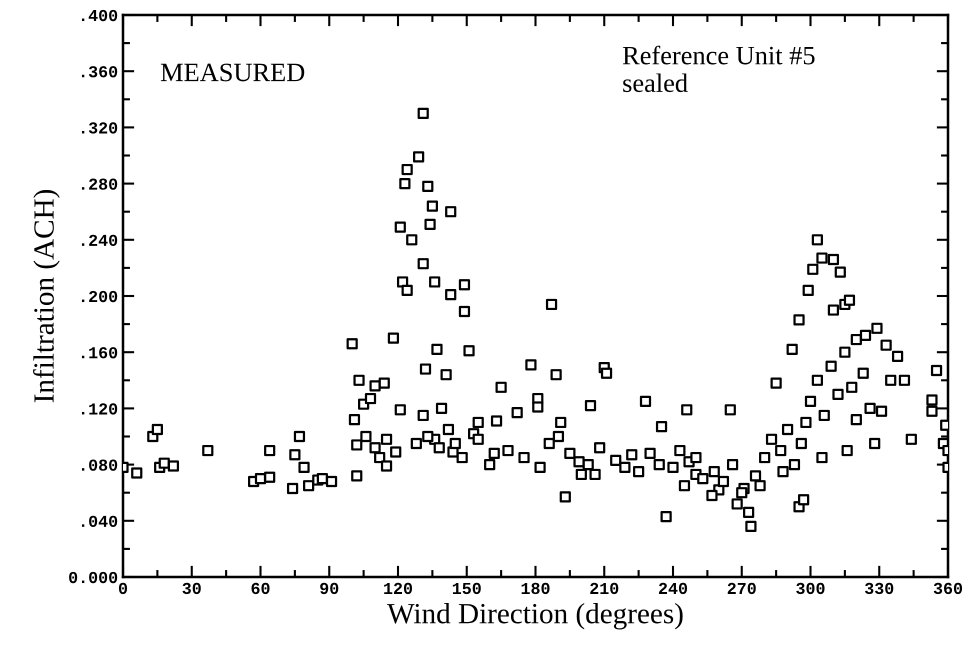 The image size is (973, 665). What do you see at coordinates (100, 16) in the screenshot?
I see `y-tick-label: .400` at bounding box center [100, 16].